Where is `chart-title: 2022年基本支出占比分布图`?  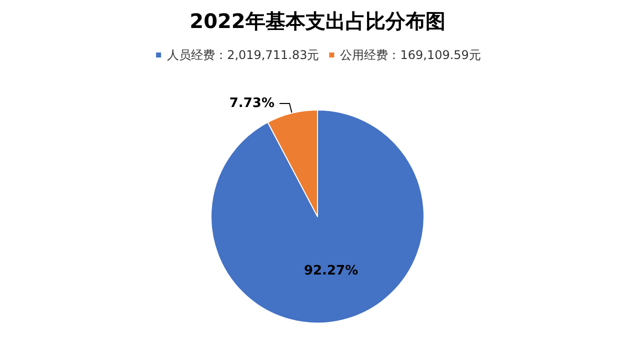
chart-title: 2022年基本支出占比分布图 is located at coordinates (318, 21).